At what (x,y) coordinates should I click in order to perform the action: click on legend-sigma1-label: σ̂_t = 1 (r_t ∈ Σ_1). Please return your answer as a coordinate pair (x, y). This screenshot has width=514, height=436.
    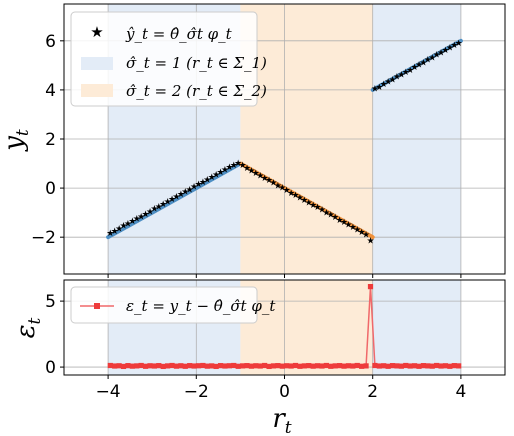
    Looking at the image, I should click on (196, 63).